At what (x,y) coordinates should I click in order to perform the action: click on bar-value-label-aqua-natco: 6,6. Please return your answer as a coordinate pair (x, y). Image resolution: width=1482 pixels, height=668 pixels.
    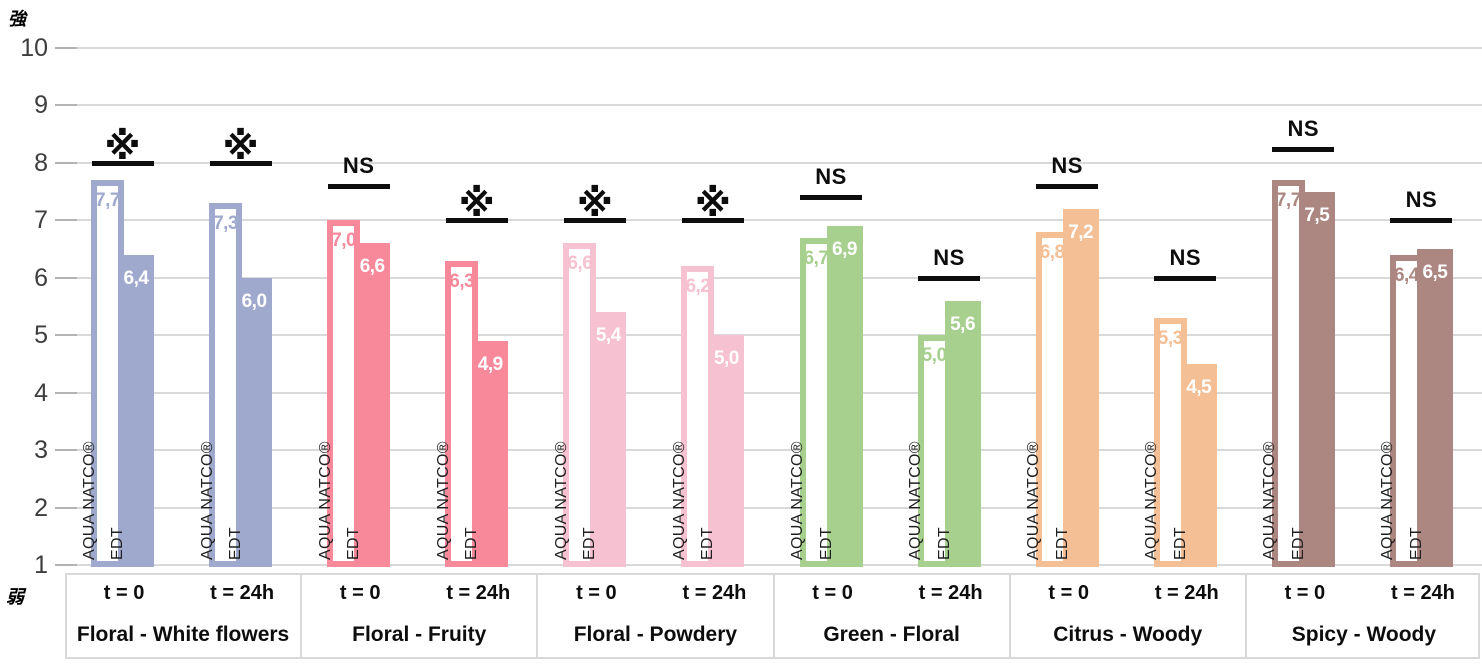
    Looking at the image, I should click on (580, 264).